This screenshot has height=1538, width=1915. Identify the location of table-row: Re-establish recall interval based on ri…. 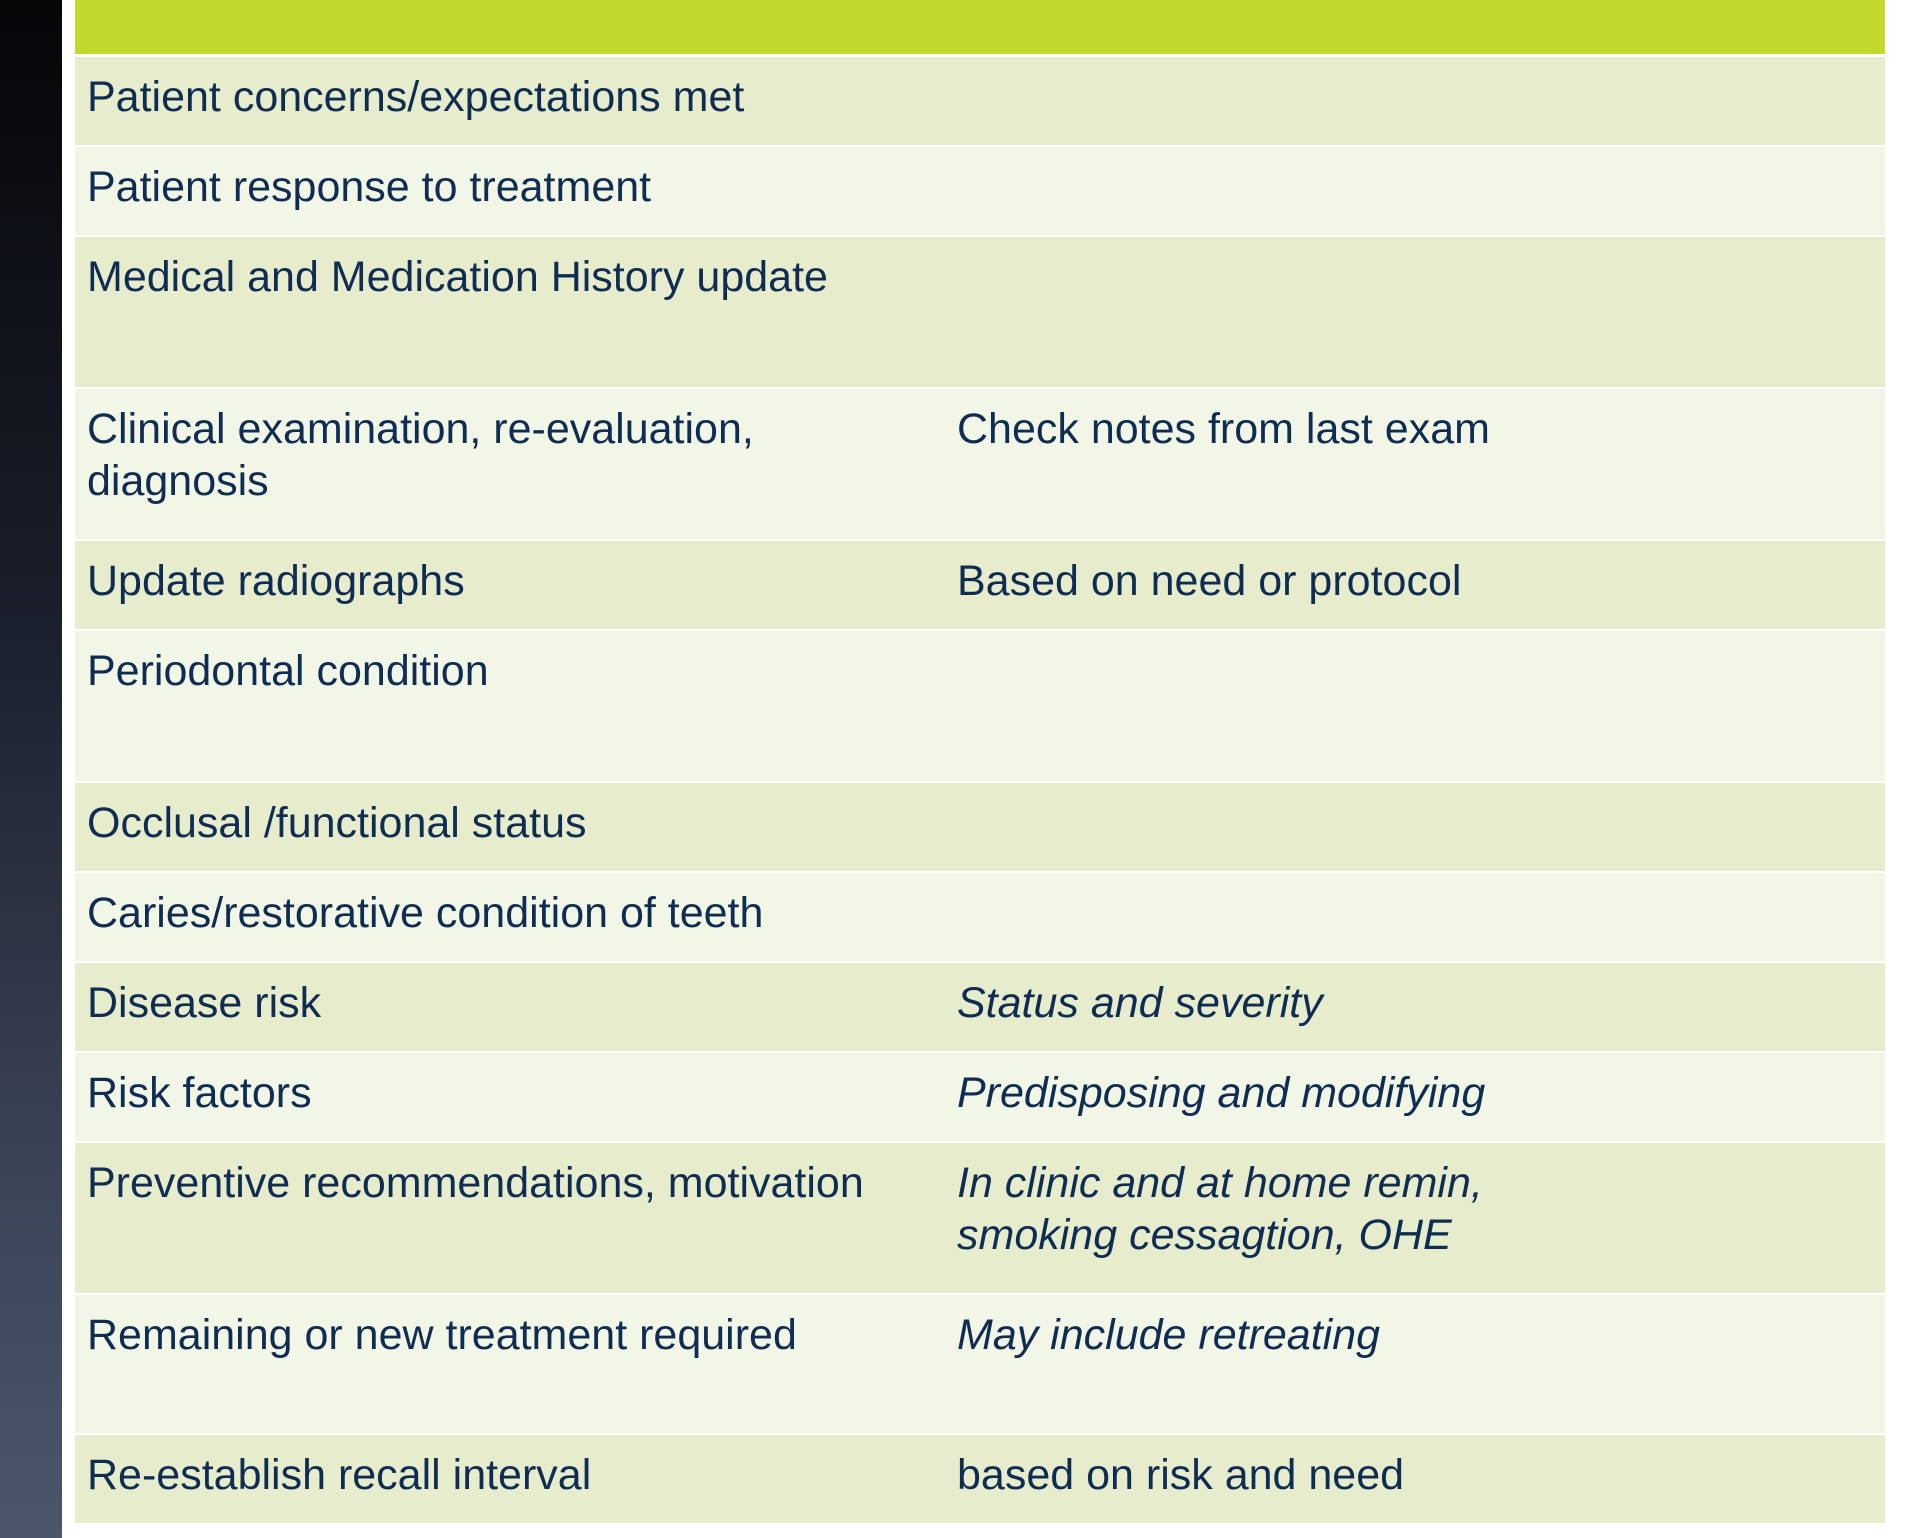
(980, 1480).